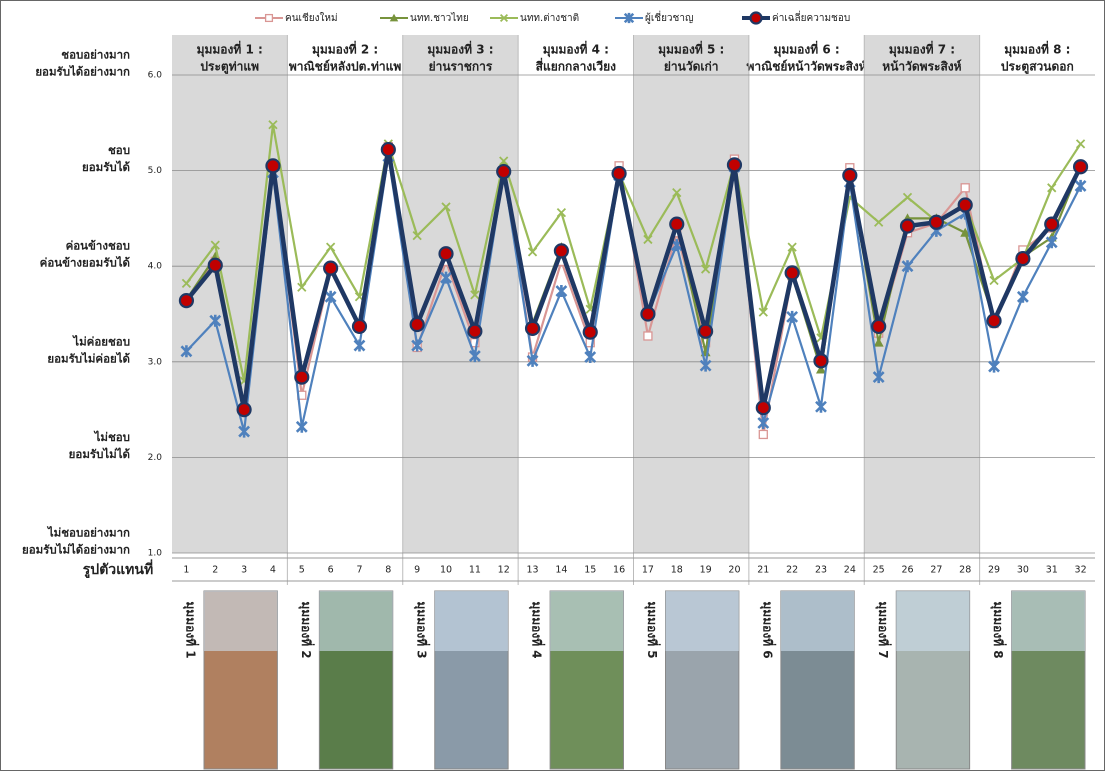  I want to click on legend-label: คนเชียงใหม่, so click(311, 18).